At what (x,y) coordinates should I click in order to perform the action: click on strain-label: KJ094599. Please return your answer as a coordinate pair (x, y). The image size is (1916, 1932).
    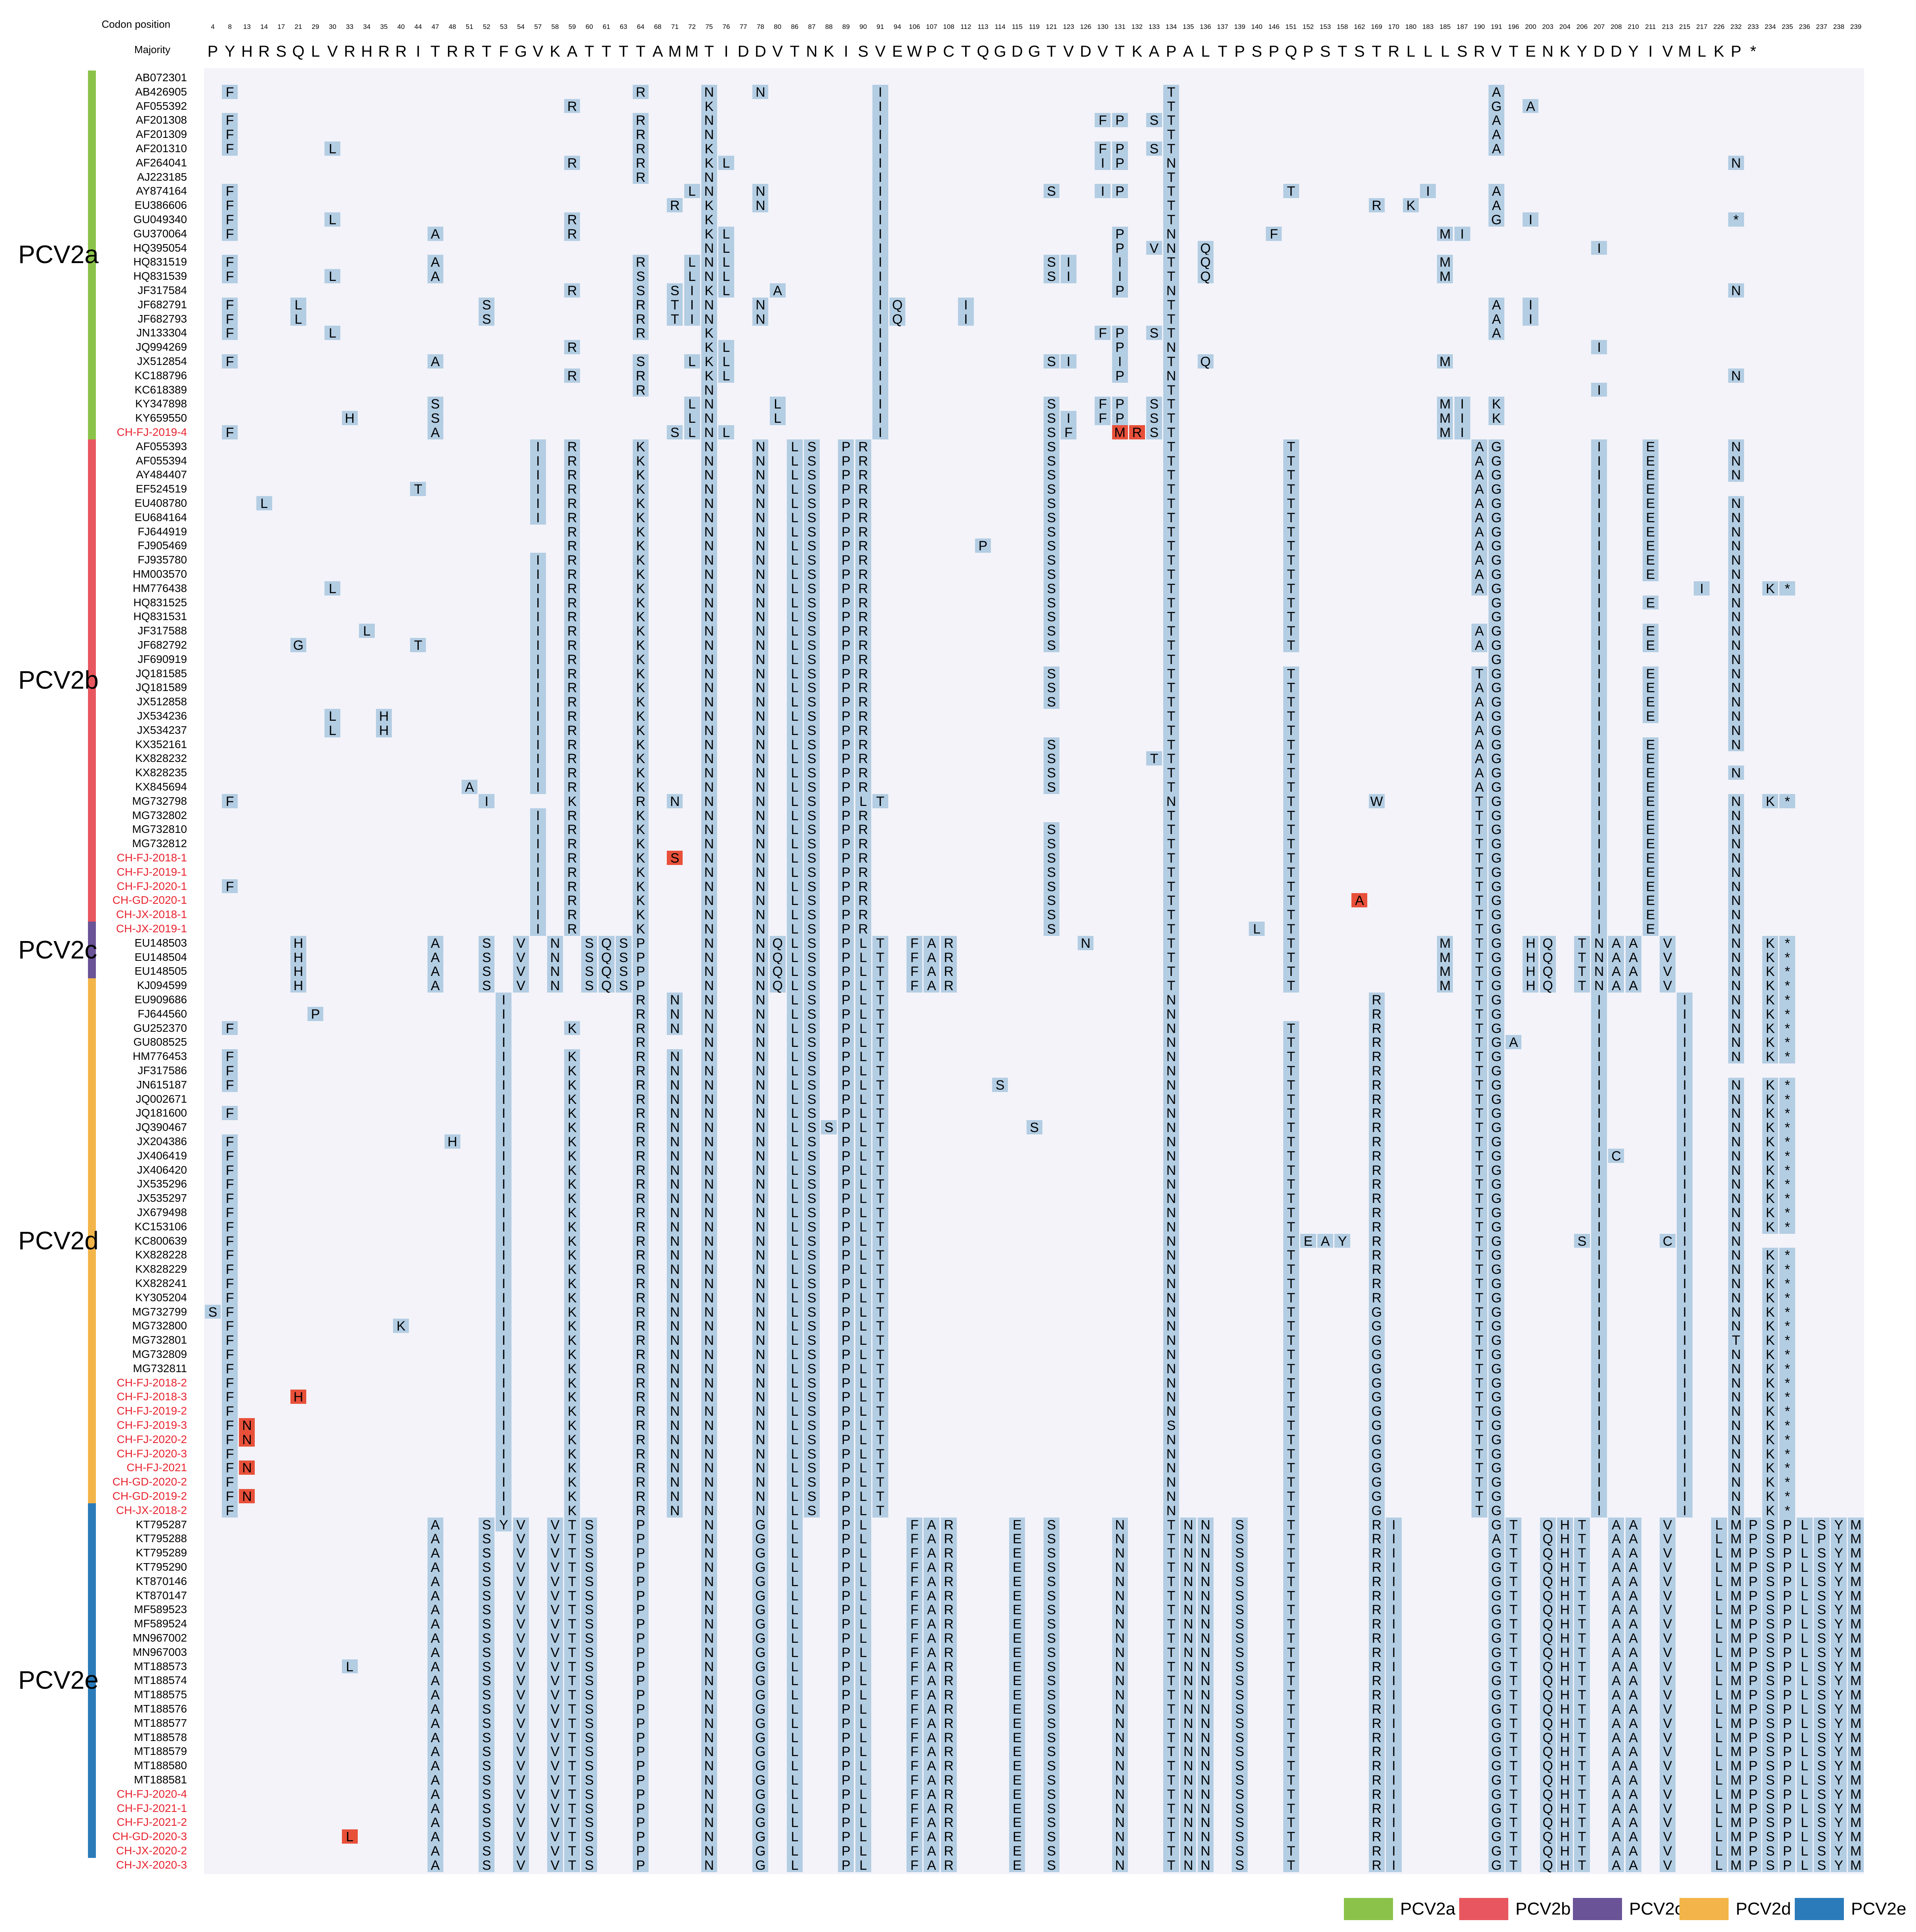
    Looking at the image, I should click on (162, 986).